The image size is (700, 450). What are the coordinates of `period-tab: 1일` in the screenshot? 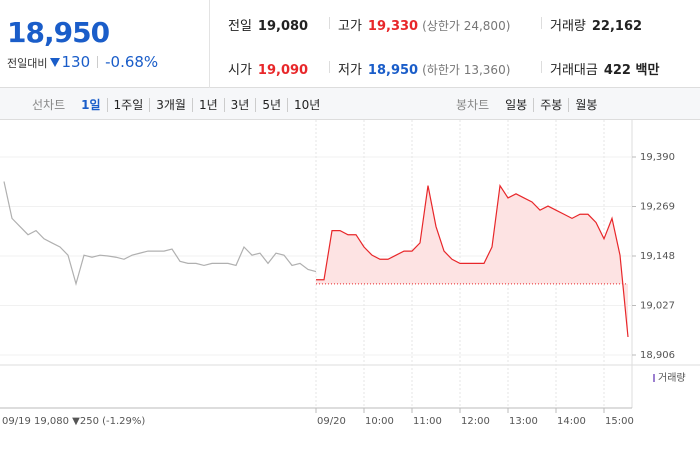 It's located at (91, 105).